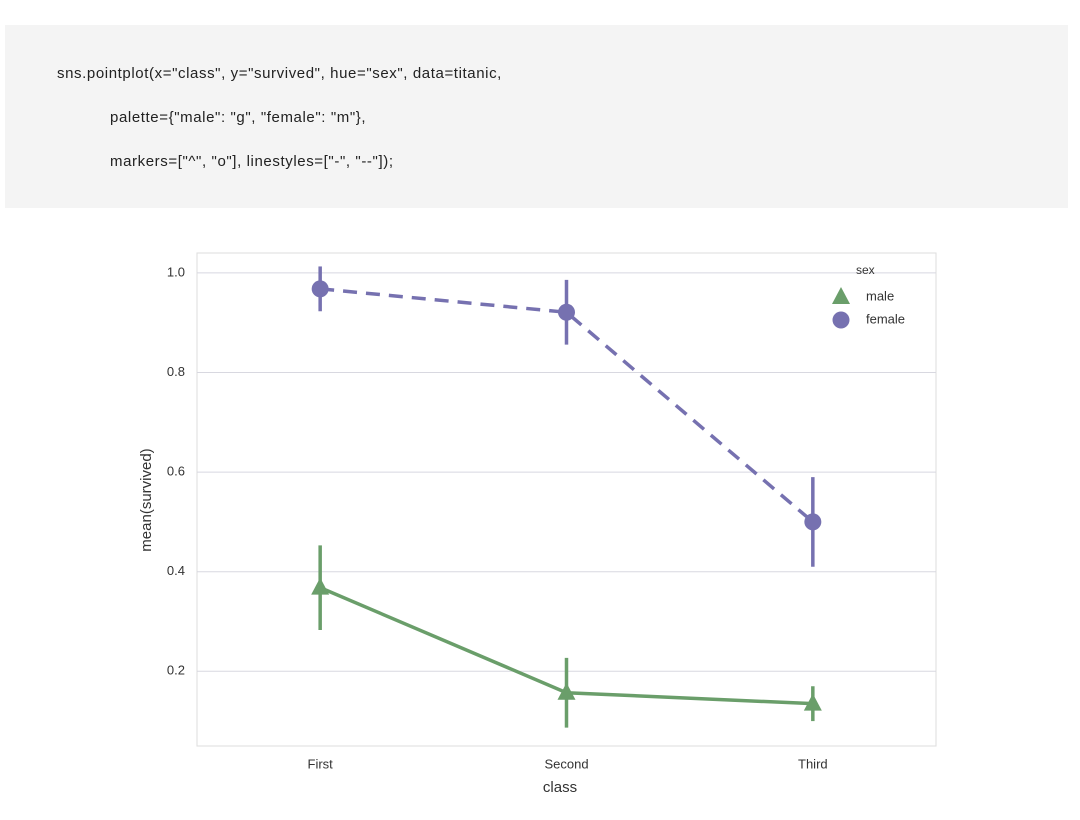  Describe the element at coordinates (567, 405) in the screenshot. I see `series-line` at that location.